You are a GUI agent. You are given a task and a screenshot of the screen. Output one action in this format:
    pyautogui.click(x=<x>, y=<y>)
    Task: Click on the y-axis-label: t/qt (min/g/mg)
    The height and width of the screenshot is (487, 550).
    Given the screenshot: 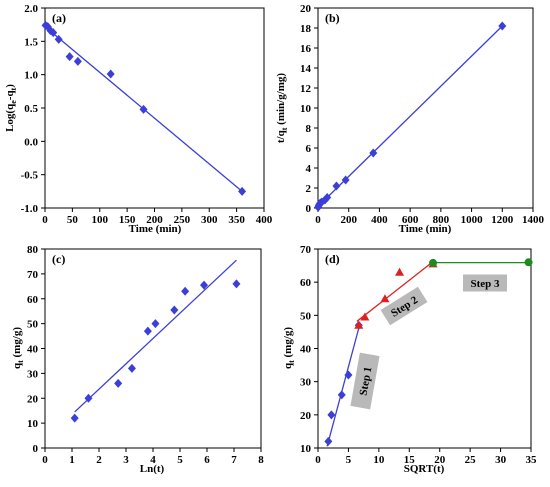 What is the action you would take?
    pyautogui.click(x=282, y=108)
    